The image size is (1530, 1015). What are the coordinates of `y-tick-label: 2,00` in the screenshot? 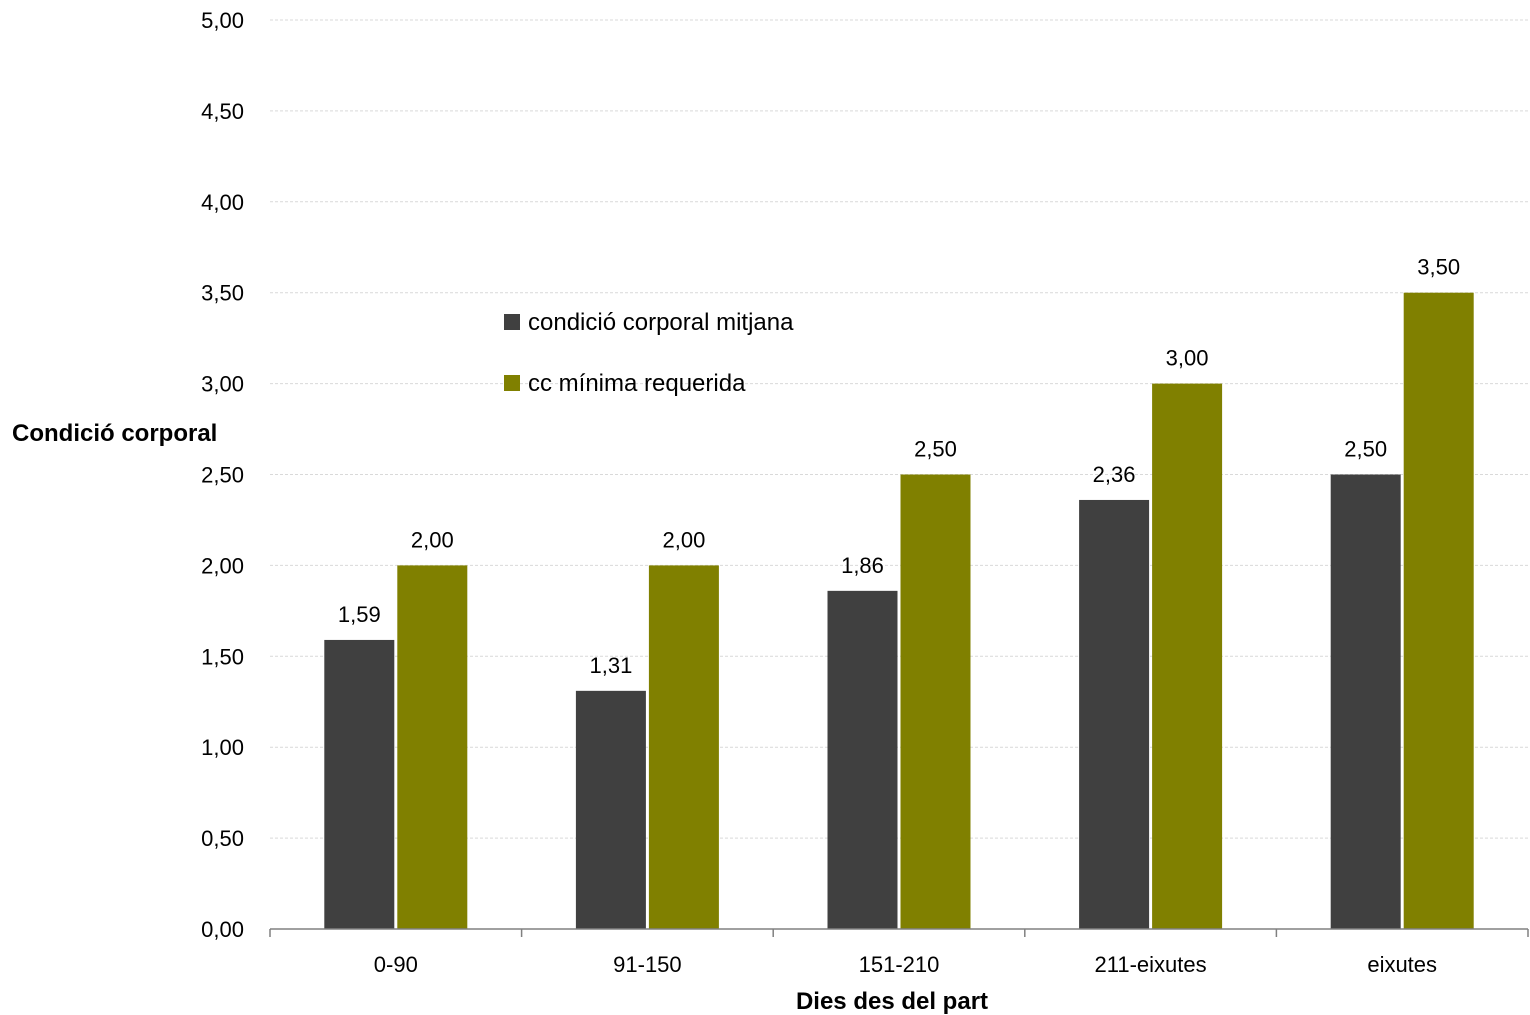 It's located at (222, 565).